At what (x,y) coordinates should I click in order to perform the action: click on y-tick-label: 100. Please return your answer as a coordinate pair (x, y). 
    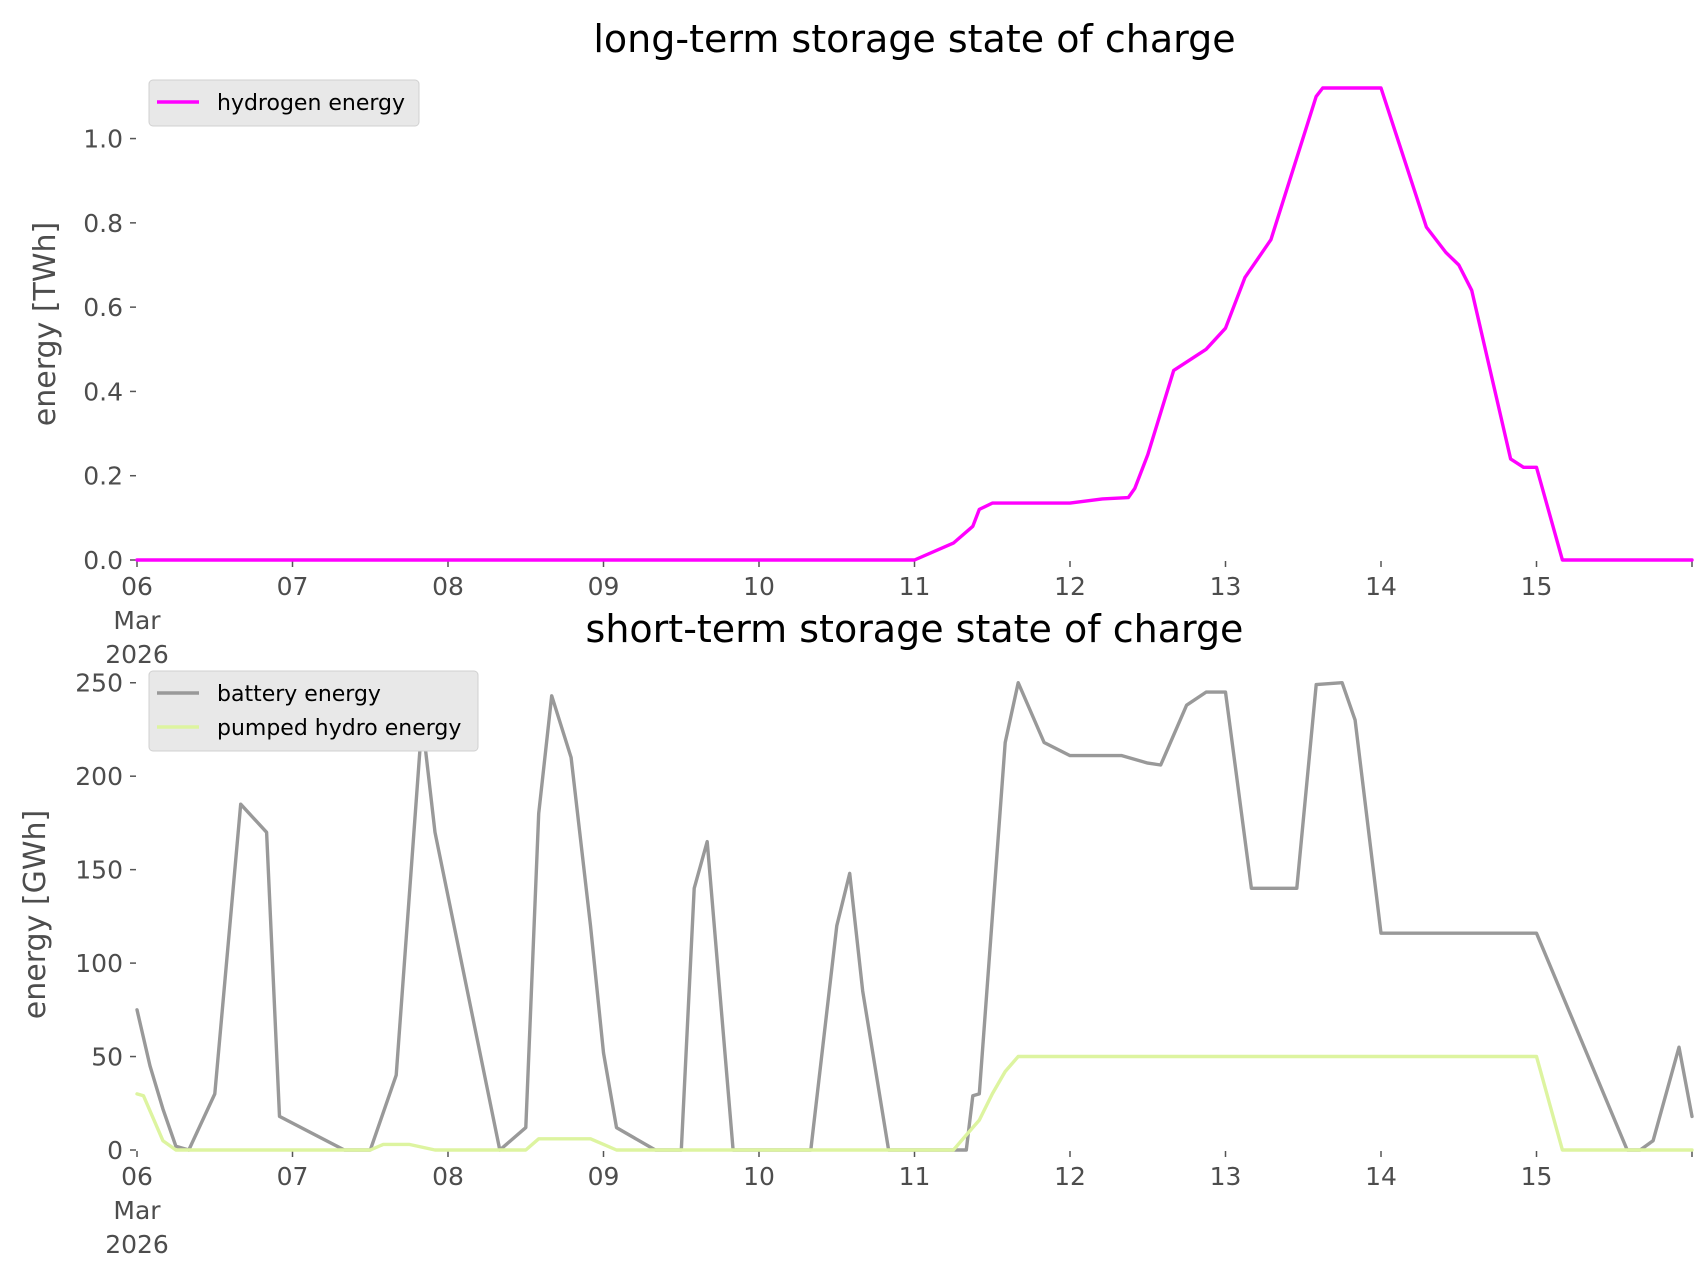
    Looking at the image, I should click on (99, 963).